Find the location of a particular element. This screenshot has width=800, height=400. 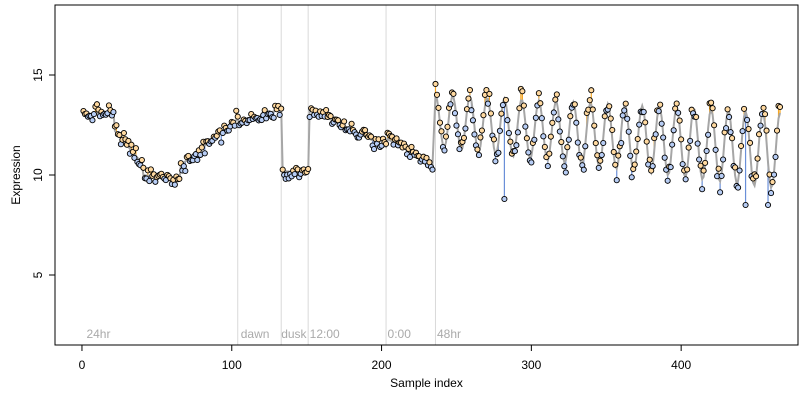

phase-label-3: 12:00 is located at coordinates (325, 334).